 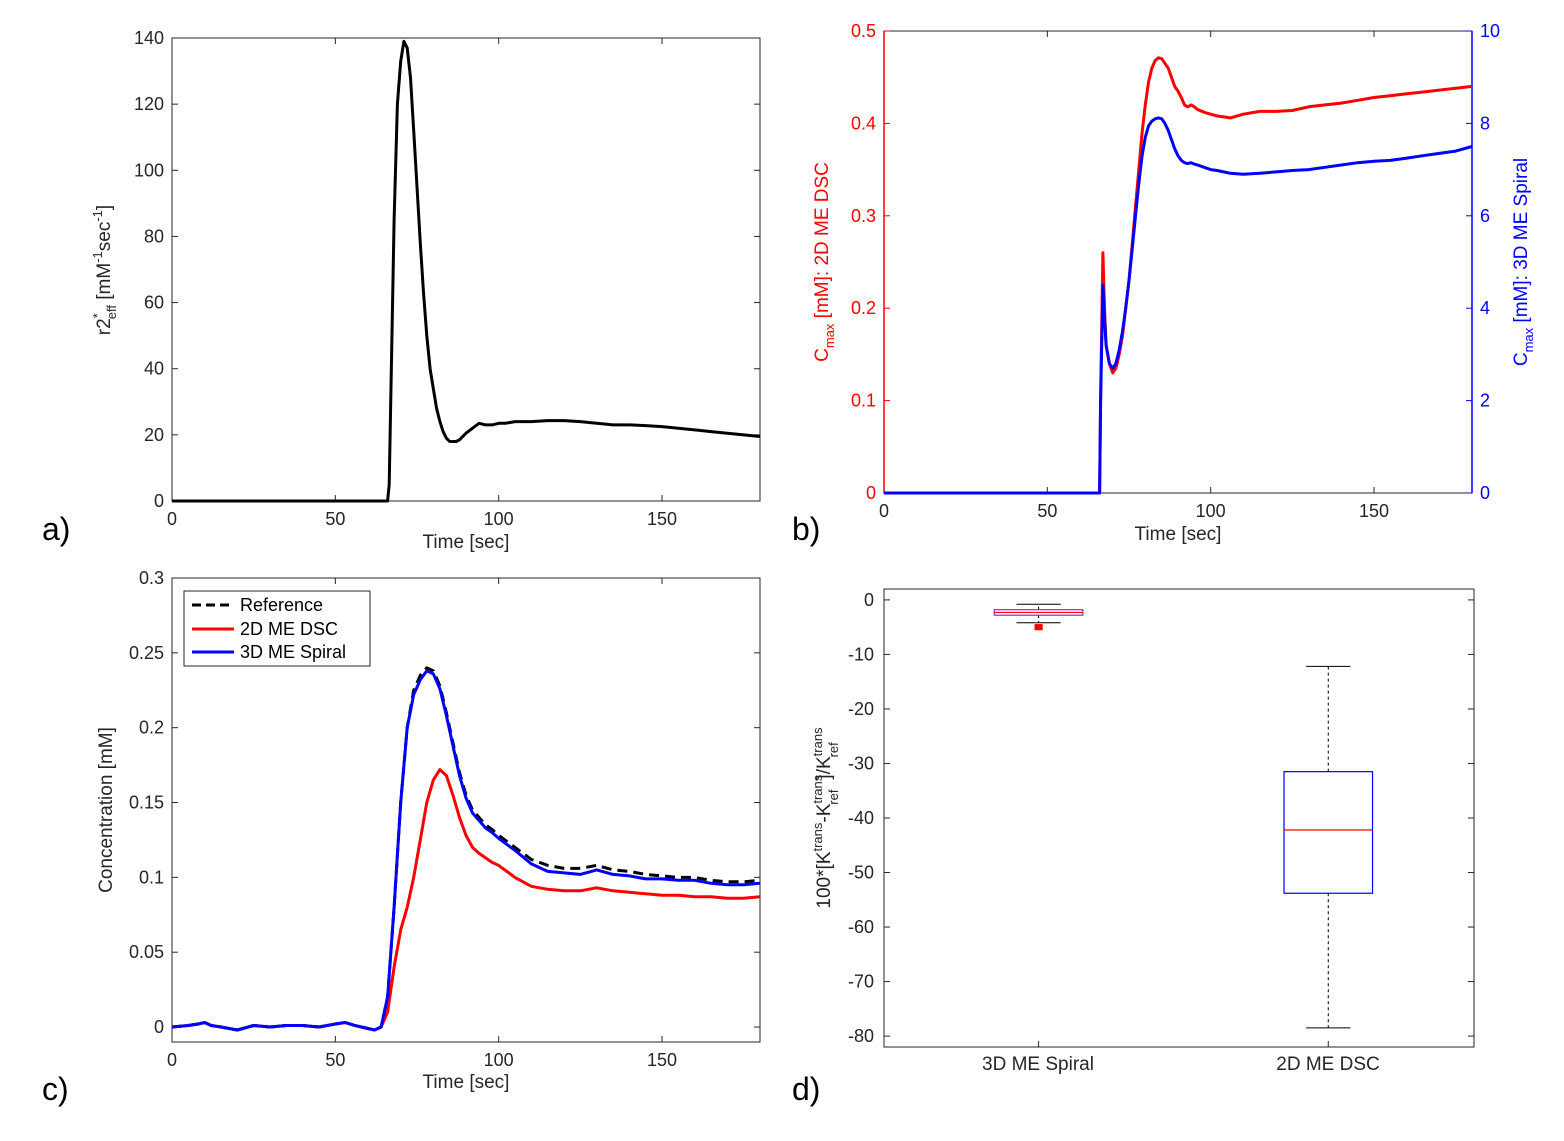 I want to click on panel-d-ylabel-sup3: trans, so click(x=817, y=741).